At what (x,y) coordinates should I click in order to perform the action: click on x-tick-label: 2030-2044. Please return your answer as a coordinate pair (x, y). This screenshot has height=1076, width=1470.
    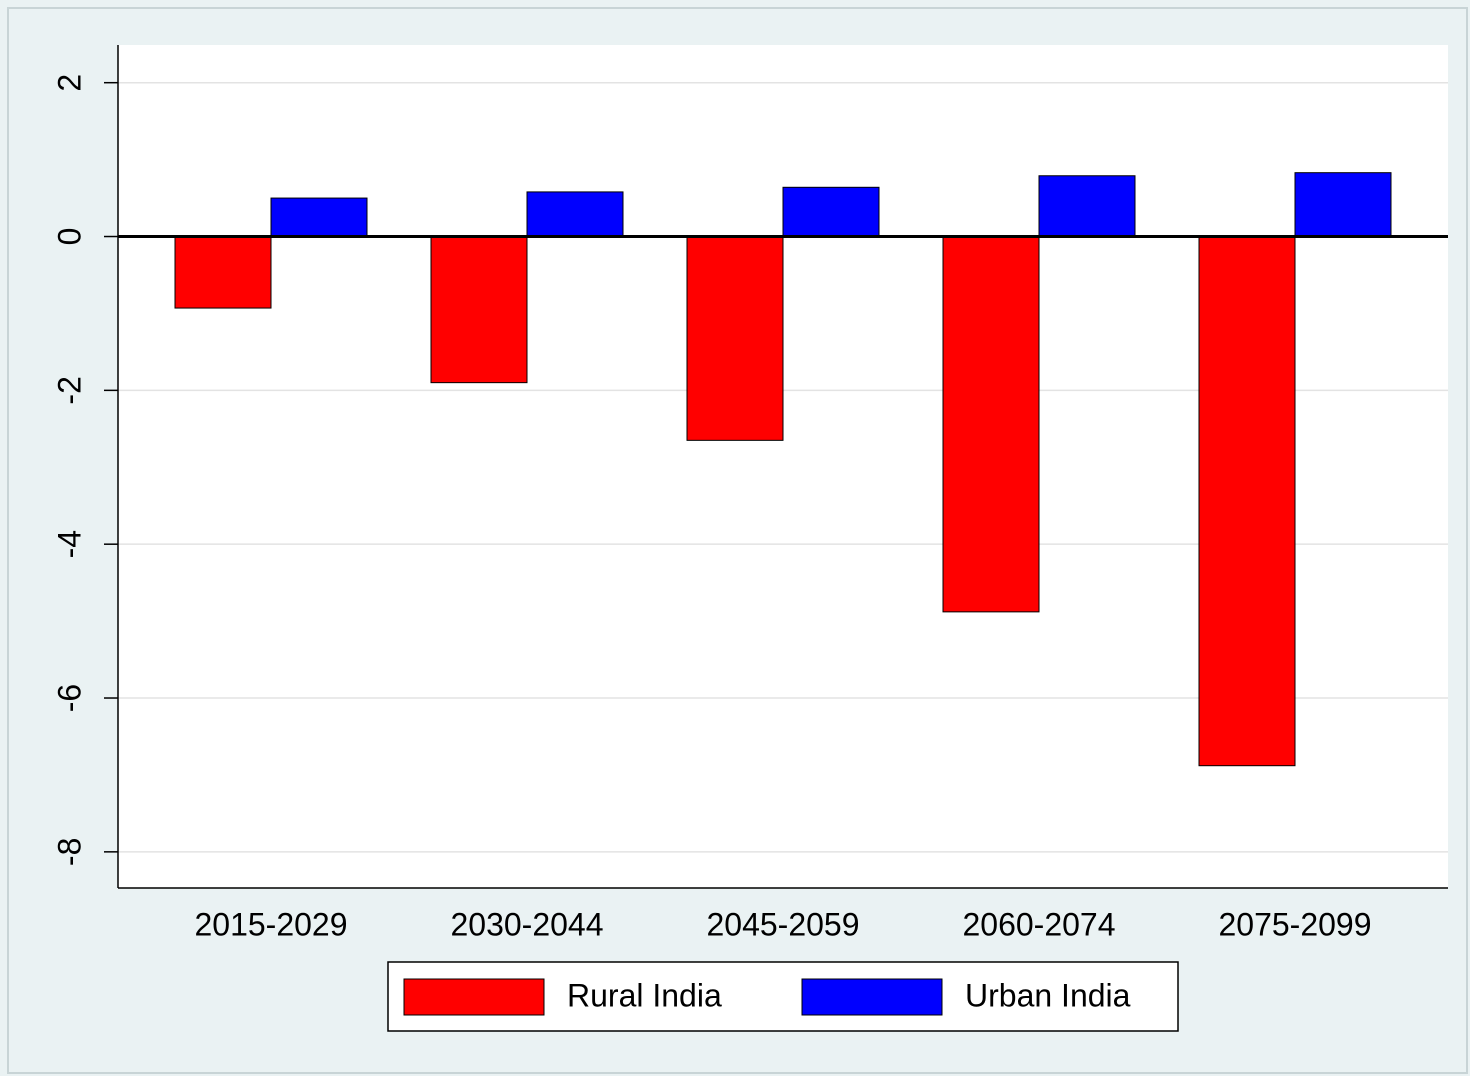
    Looking at the image, I should click on (526, 924).